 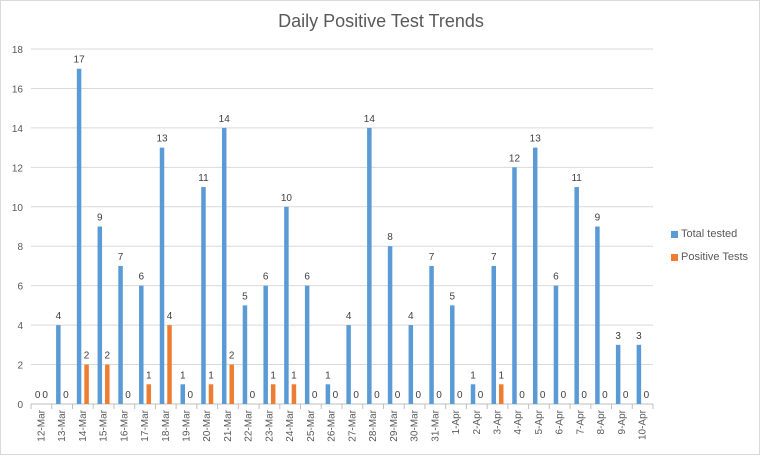 I want to click on x-tick-label: 31-Mar, so click(x=435, y=425).